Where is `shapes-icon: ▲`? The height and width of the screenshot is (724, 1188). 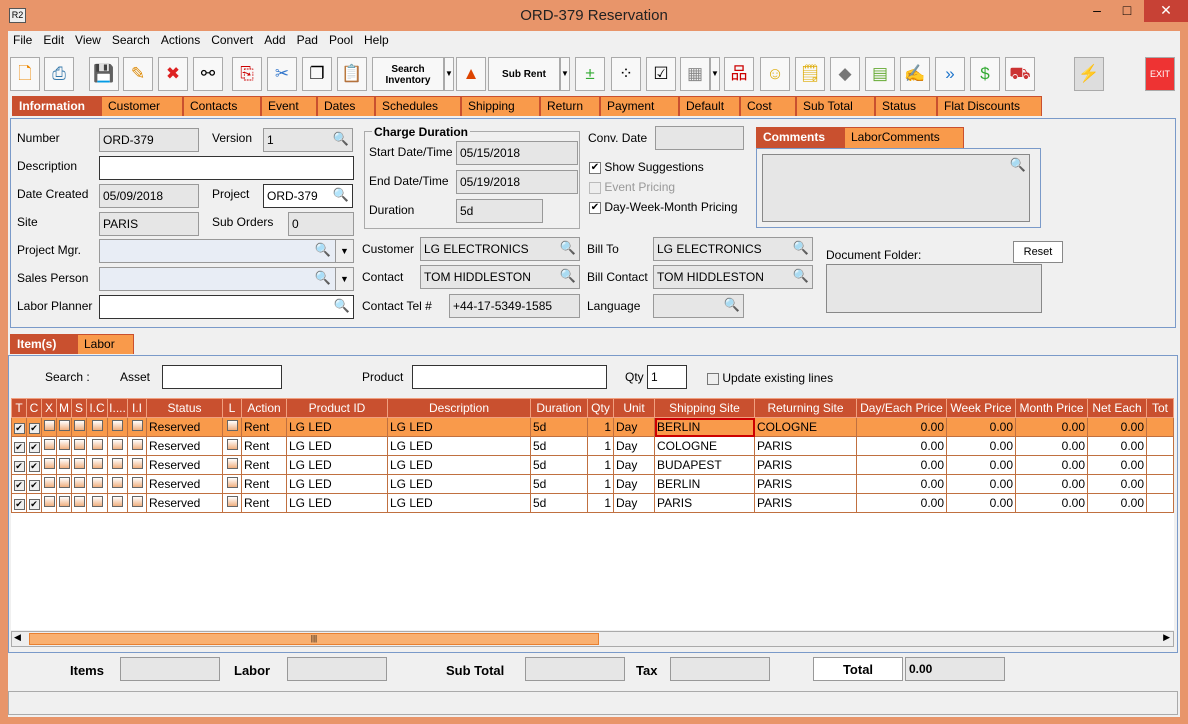 shapes-icon: ▲ is located at coordinates (471, 74).